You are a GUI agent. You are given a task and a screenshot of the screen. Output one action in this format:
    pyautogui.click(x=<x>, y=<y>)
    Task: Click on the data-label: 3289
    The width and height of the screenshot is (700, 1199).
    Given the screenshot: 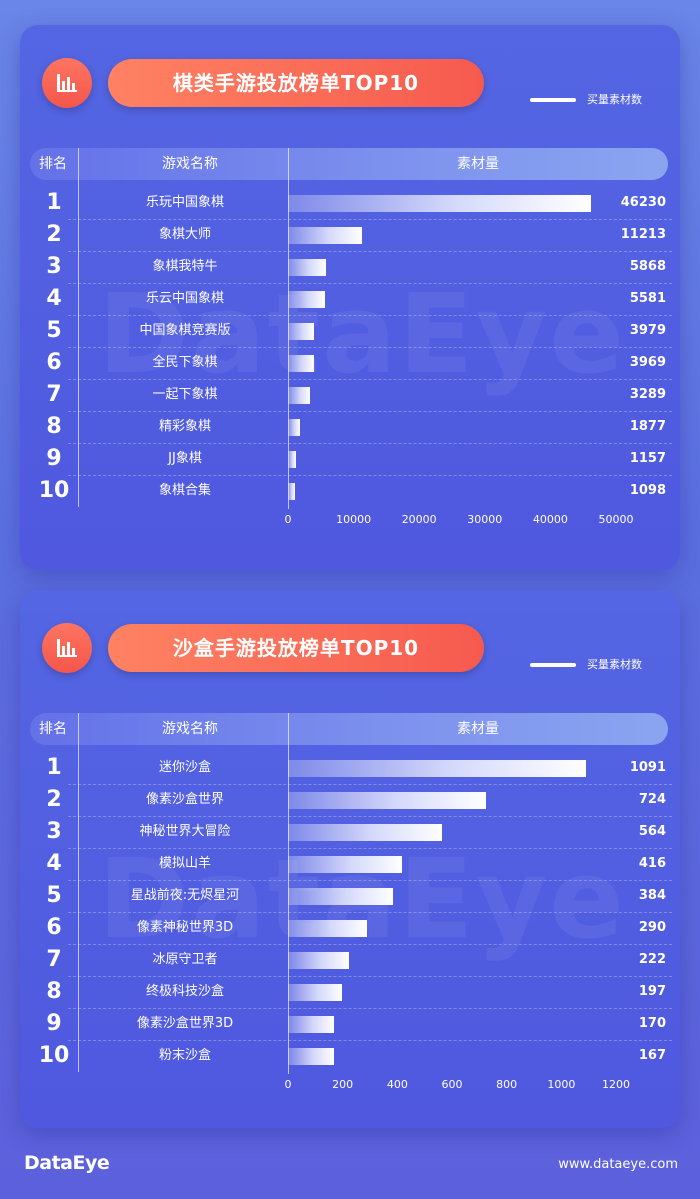 What is the action you would take?
    pyautogui.click(x=647, y=394)
    